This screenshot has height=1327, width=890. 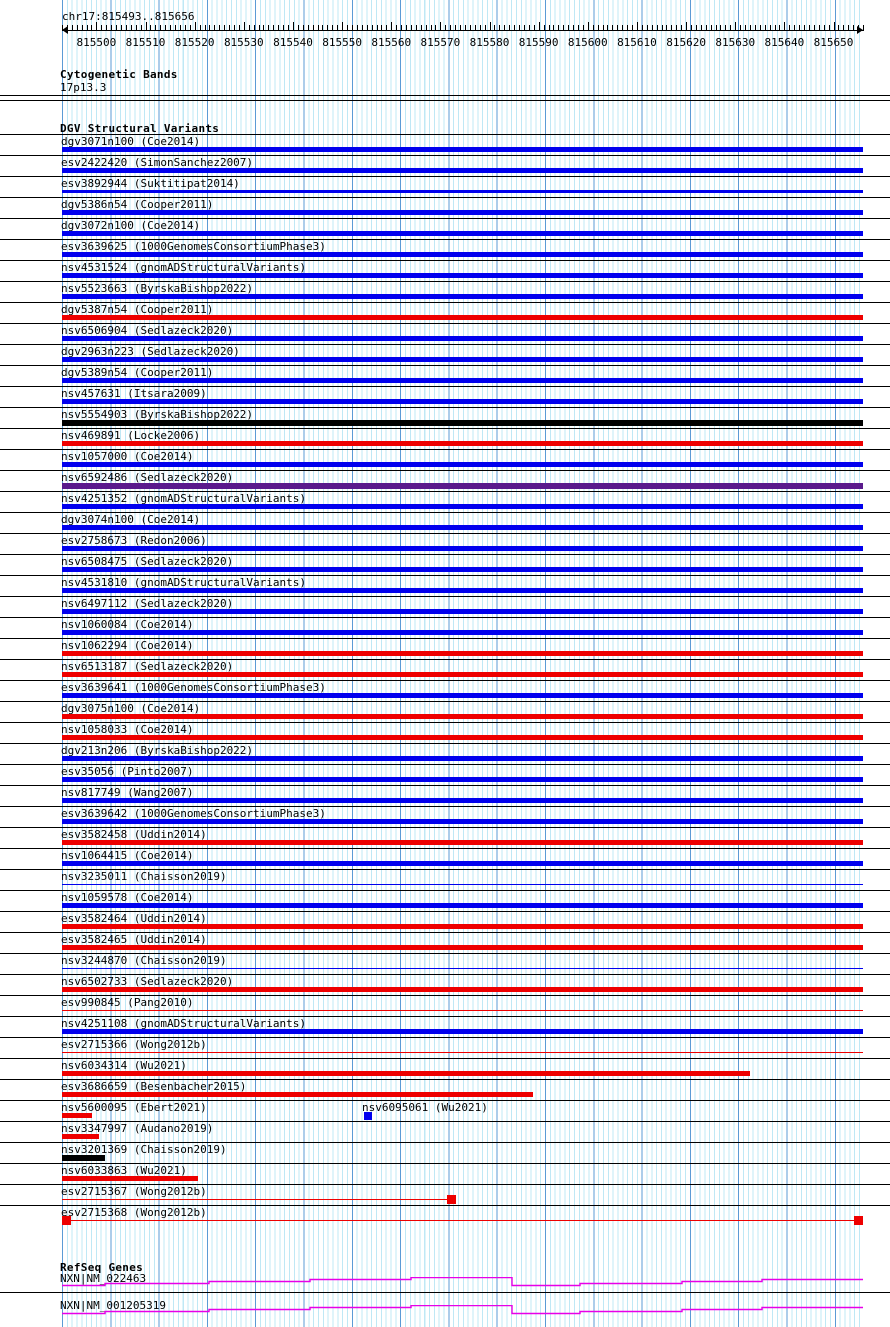 What do you see at coordinates (445, 711) in the screenshot?
I see `dgv-track: dgv3075n100 (Coe2014)` at bounding box center [445, 711].